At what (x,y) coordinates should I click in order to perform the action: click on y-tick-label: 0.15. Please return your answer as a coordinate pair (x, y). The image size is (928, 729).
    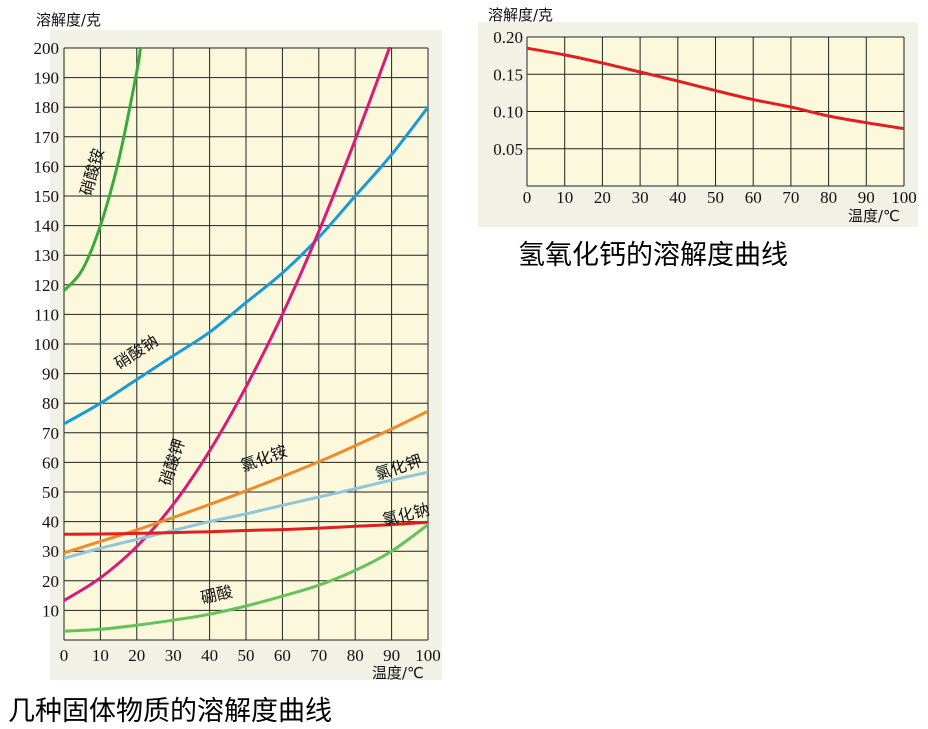
    Looking at the image, I should click on (508, 74).